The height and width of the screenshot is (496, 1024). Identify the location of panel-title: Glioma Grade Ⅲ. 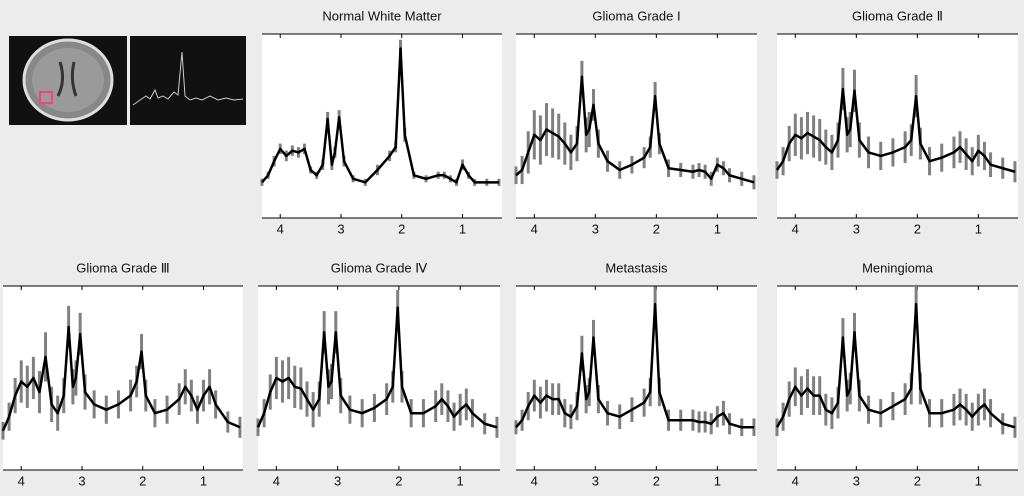
(123, 267).